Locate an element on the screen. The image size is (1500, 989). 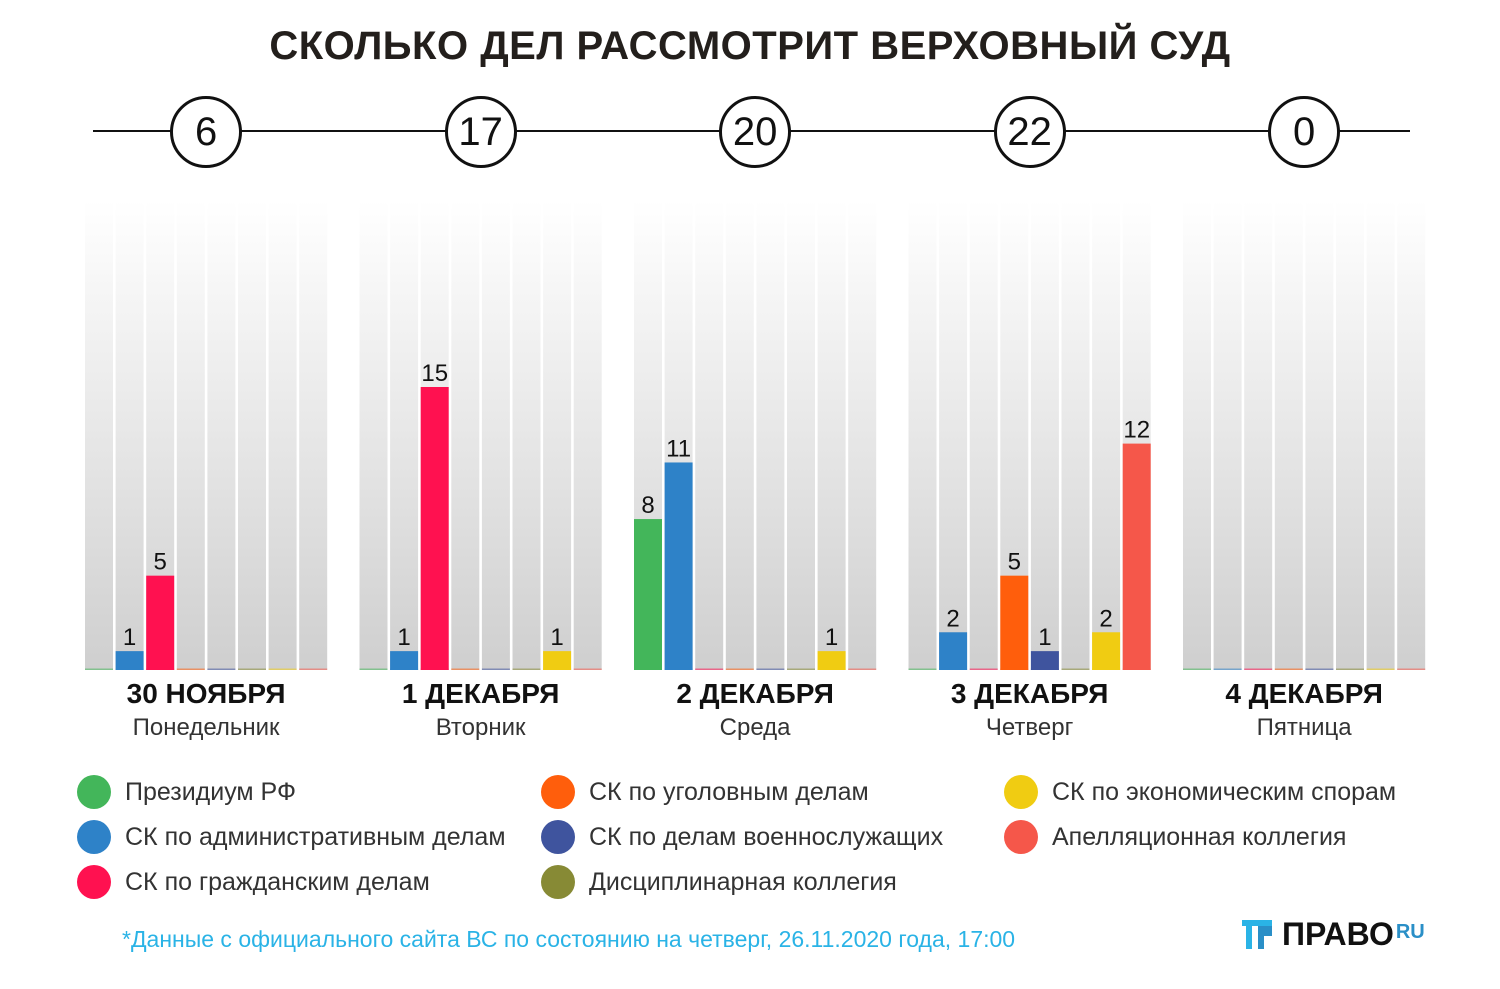
legend-label: СК по гражданским делам is located at coordinates (277, 881).